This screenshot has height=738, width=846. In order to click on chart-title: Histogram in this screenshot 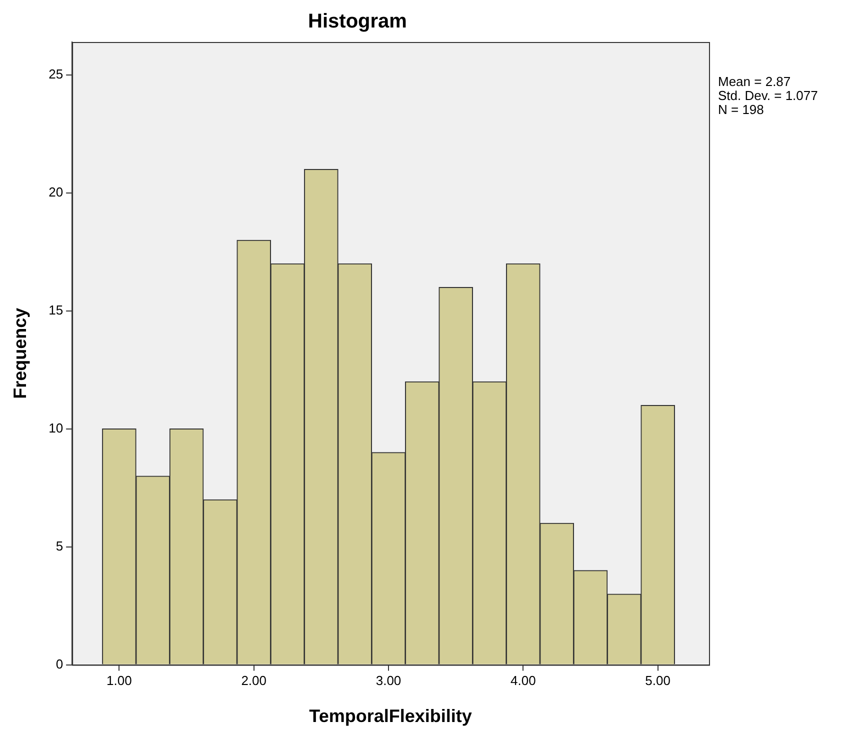, I will do `click(357, 21)`.